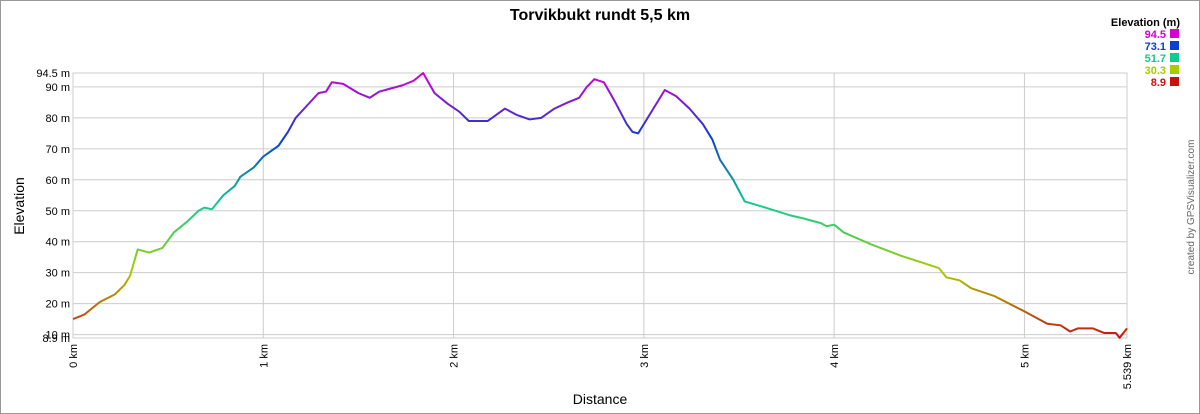 The image size is (1200, 414). What do you see at coordinates (58, 181) in the screenshot?
I see `y-tick-label: 60 m` at bounding box center [58, 181].